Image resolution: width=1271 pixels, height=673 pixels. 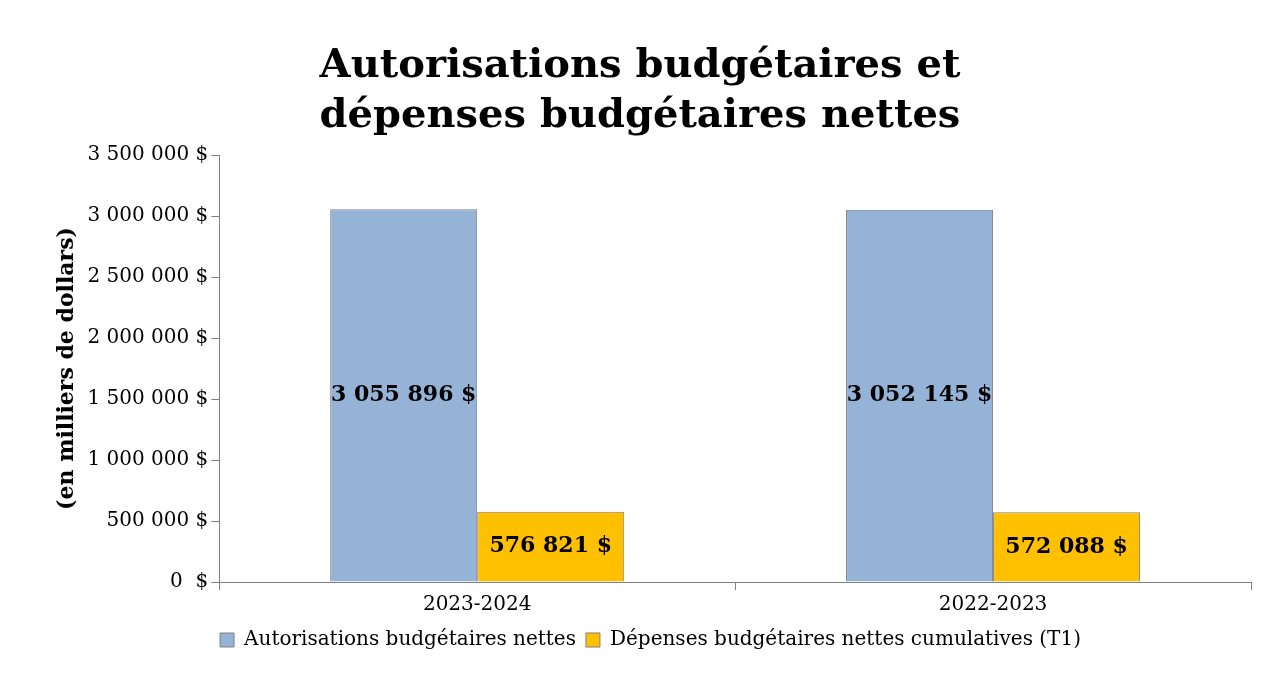 I want to click on y-tick-label: 2 000 000 $, so click(x=148, y=336).